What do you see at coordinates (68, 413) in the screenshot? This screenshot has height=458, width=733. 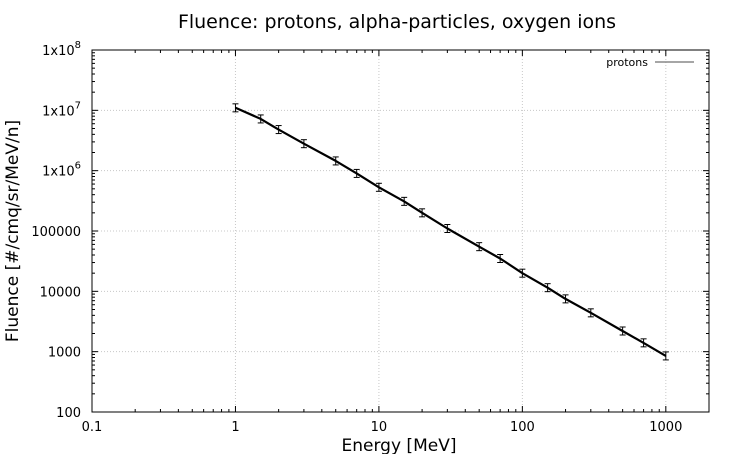 I see `y-tick-label: 100` at bounding box center [68, 413].